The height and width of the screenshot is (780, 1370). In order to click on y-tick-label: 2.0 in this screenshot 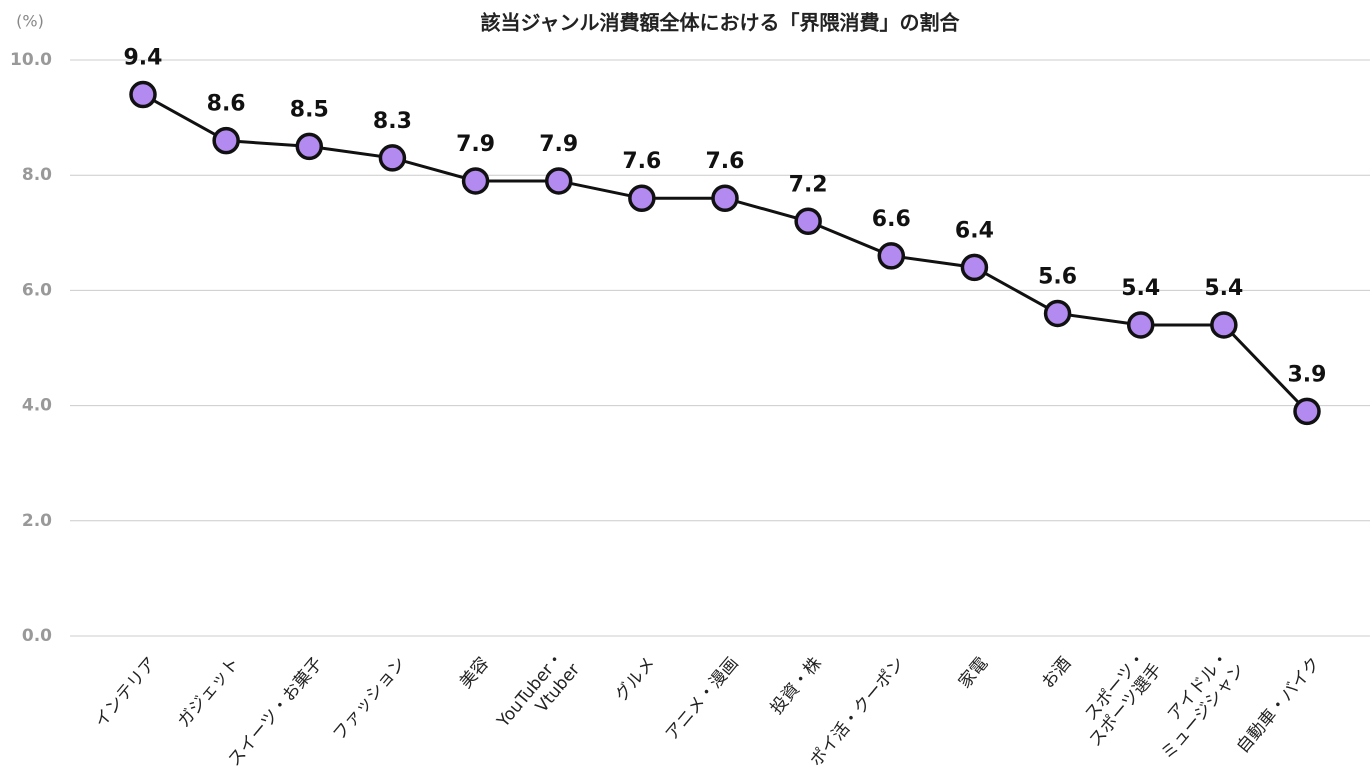, I will do `click(37, 521)`.